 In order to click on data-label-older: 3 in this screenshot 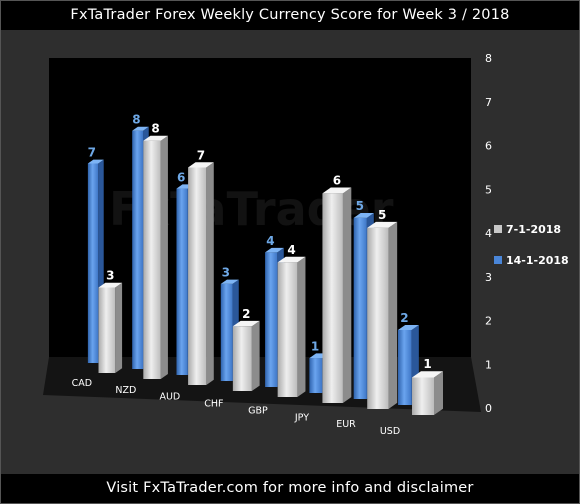, I will do `click(110, 276)`.